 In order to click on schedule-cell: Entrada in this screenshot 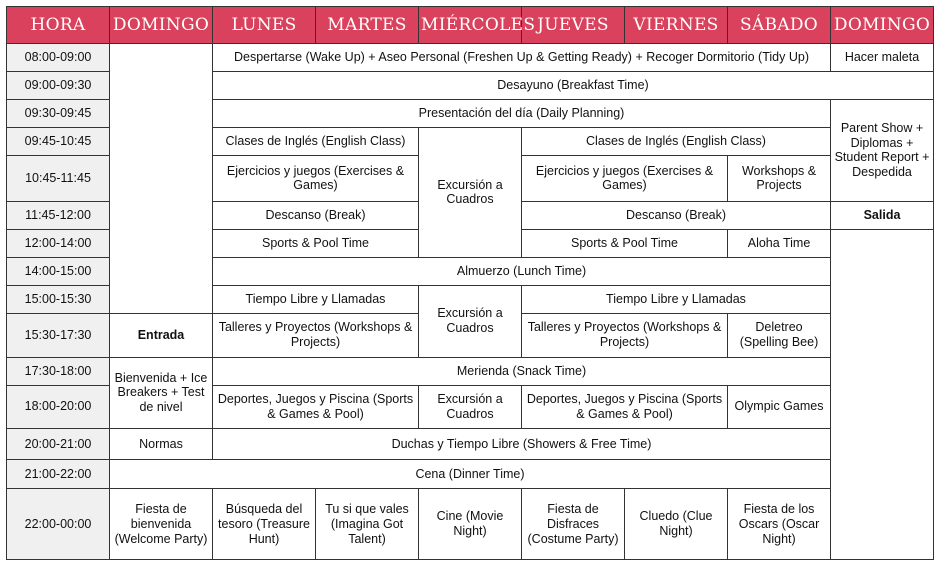, I will do `click(161, 335)`.